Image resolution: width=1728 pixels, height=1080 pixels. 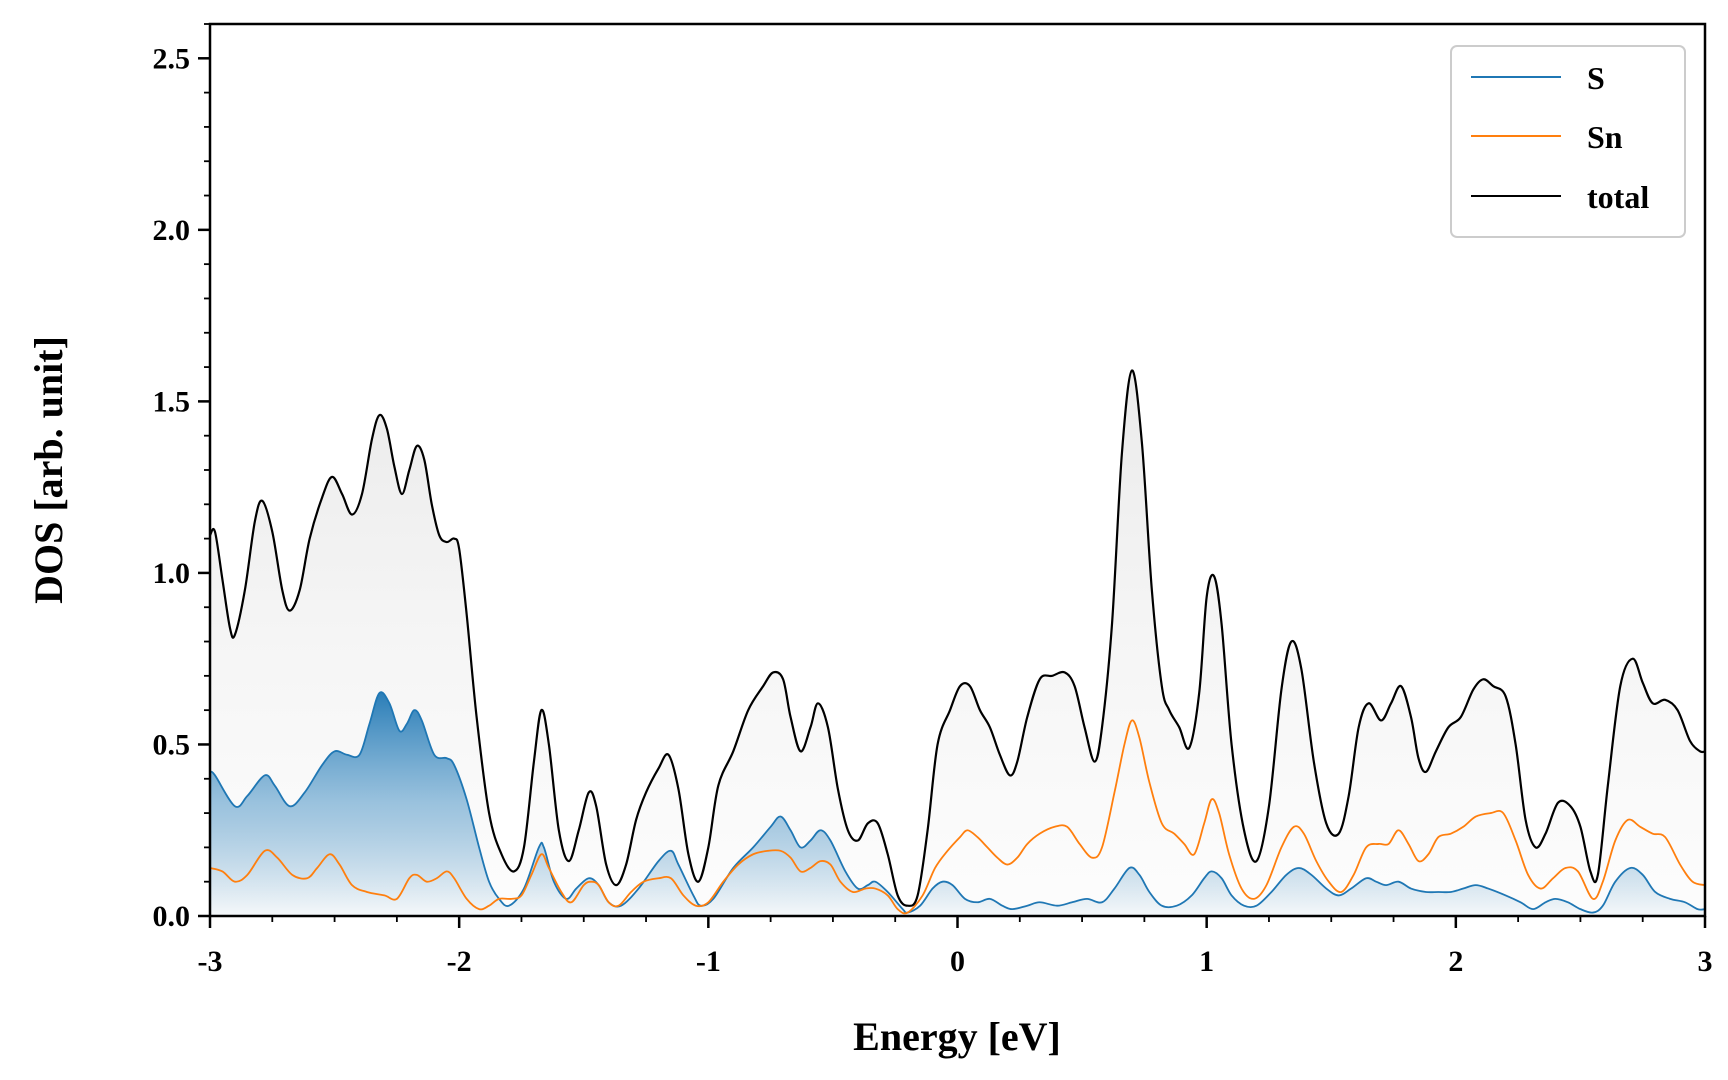 I want to click on legend-label-total: total, so click(x=1618, y=197).